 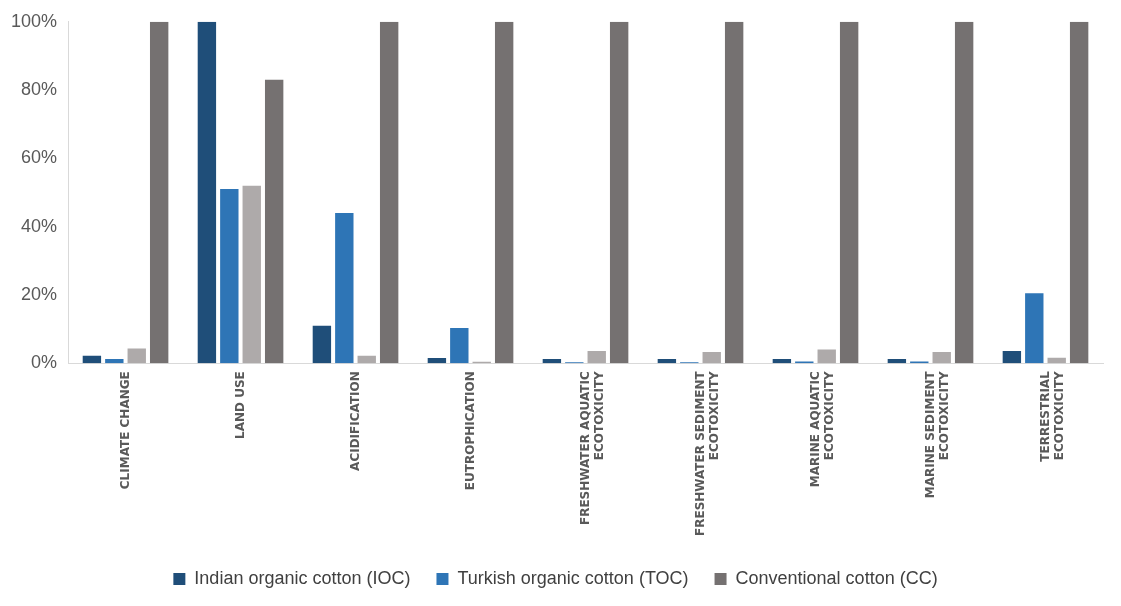 What do you see at coordinates (39, 157) in the screenshot?
I see `y-tick-label: 60%` at bounding box center [39, 157].